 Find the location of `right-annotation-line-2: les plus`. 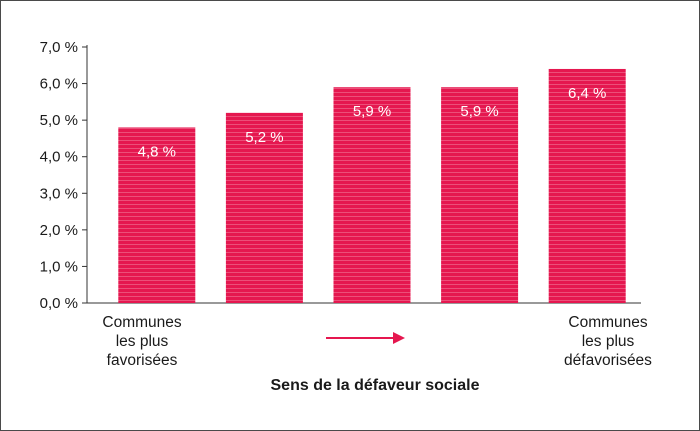

right-annotation-line-2: les plus is located at coordinates (608, 341).